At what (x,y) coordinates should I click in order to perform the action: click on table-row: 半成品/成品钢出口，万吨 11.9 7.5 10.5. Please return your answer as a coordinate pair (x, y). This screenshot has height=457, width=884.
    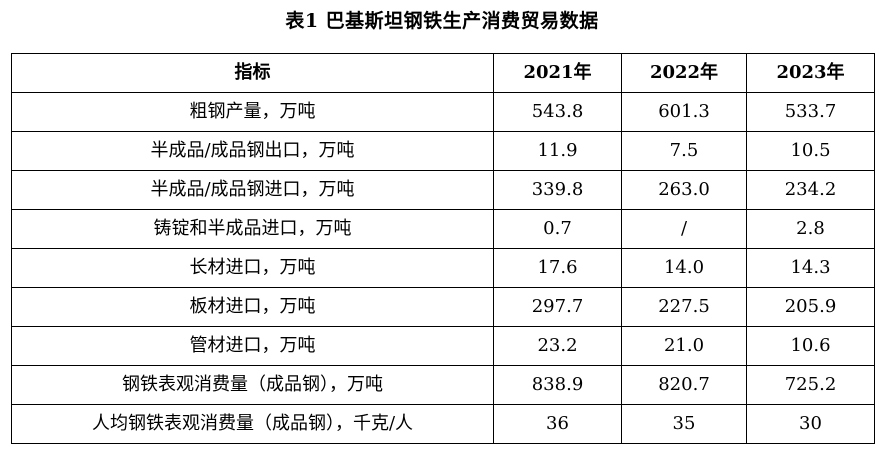
    Looking at the image, I should click on (443, 151).